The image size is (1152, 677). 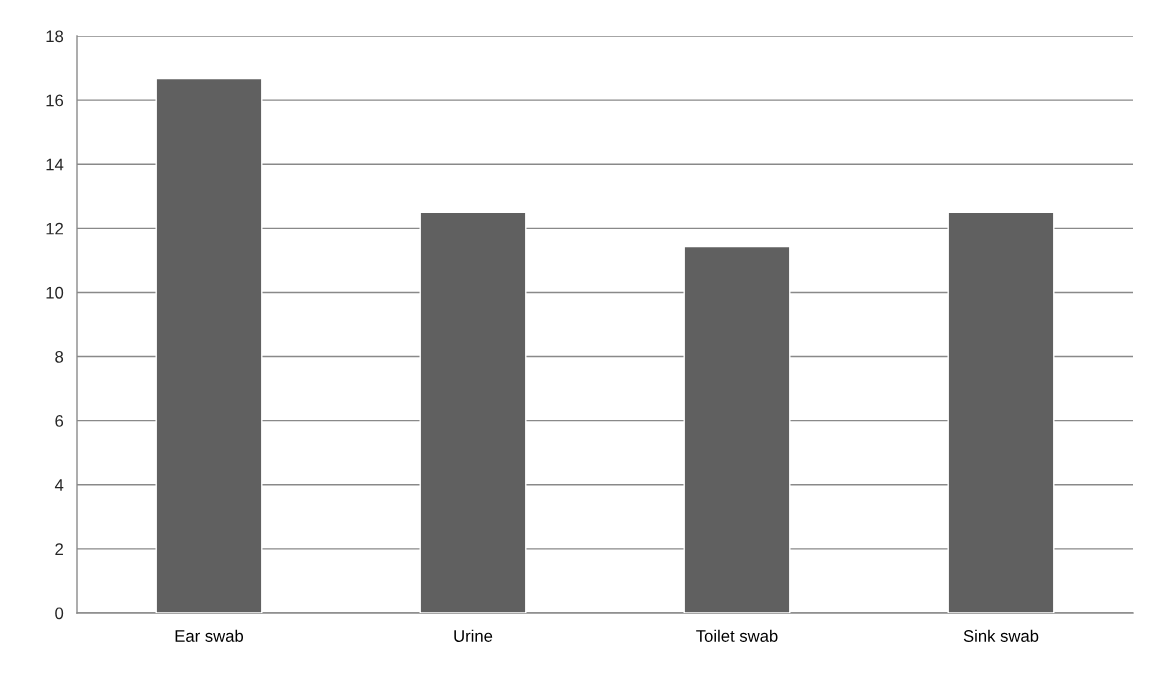 What do you see at coordinates (55, 292) in the screenshot?
I see `y-tick-label: 10` at bounding box center [55, 292].